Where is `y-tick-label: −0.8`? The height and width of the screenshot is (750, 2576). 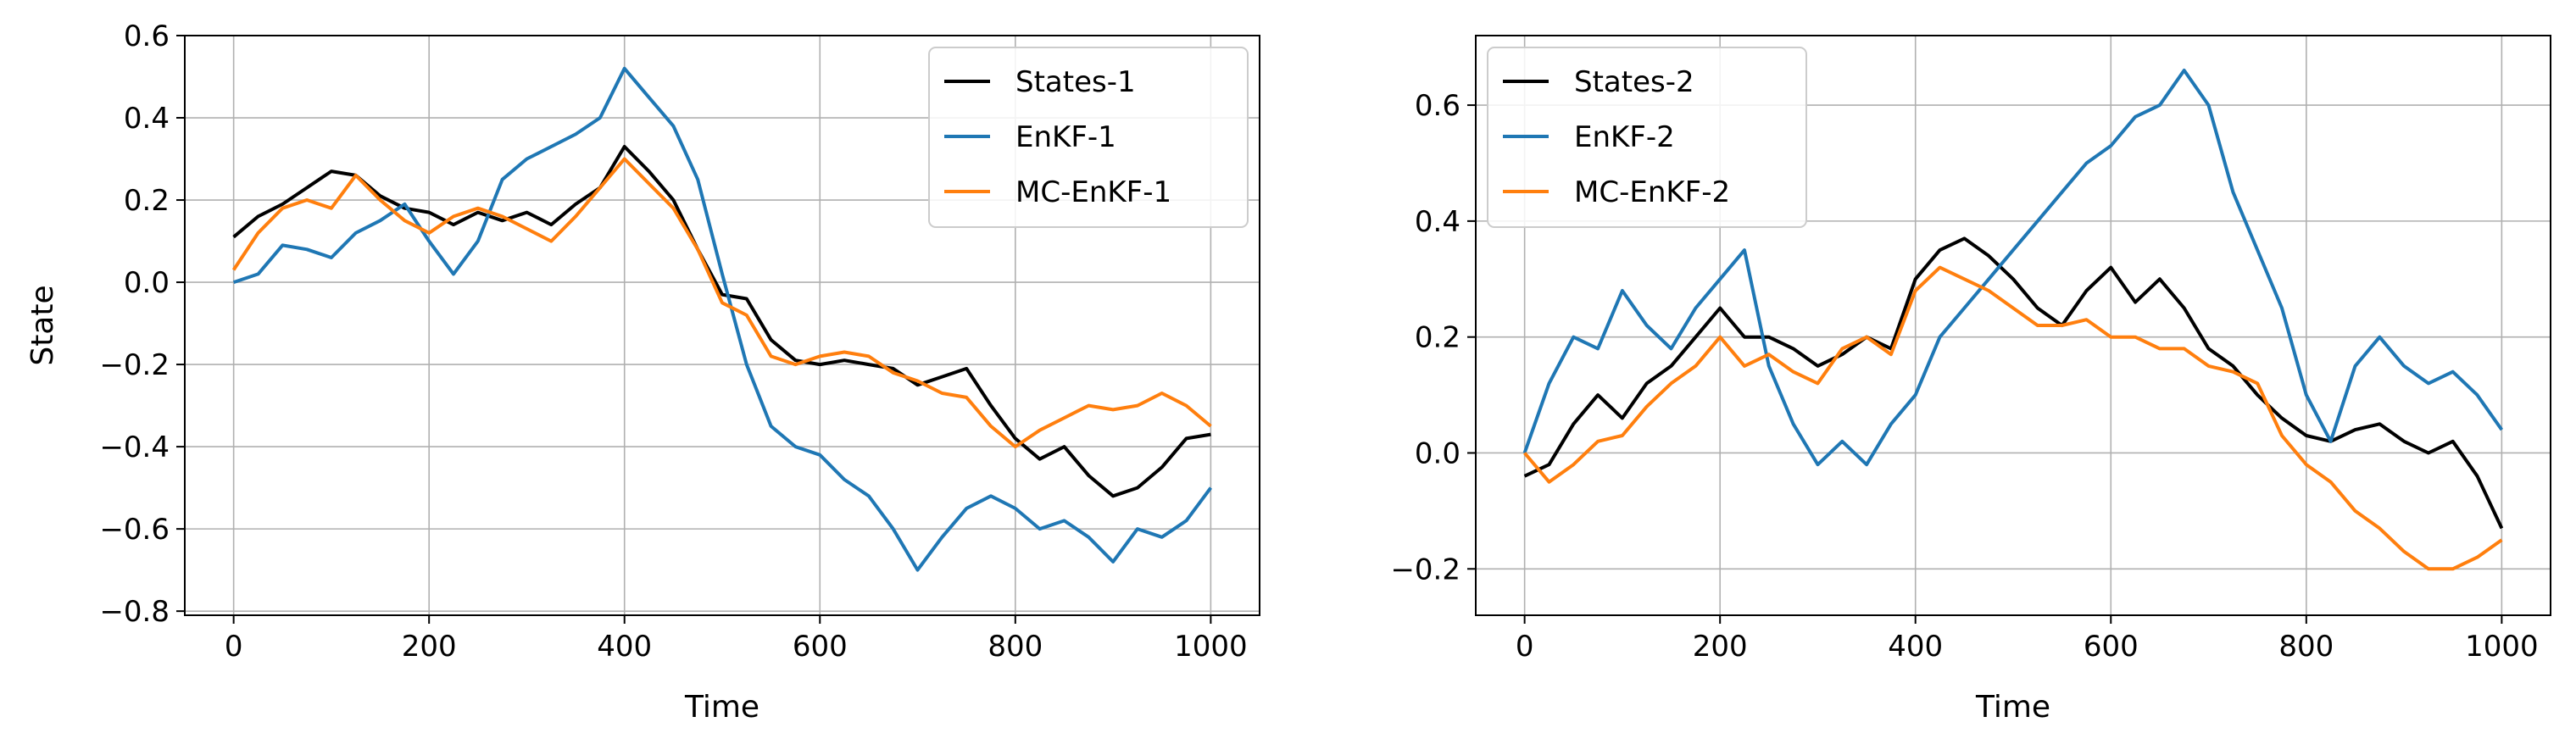 y-tick-label: −0.8 is located at coordinates (134, 612).